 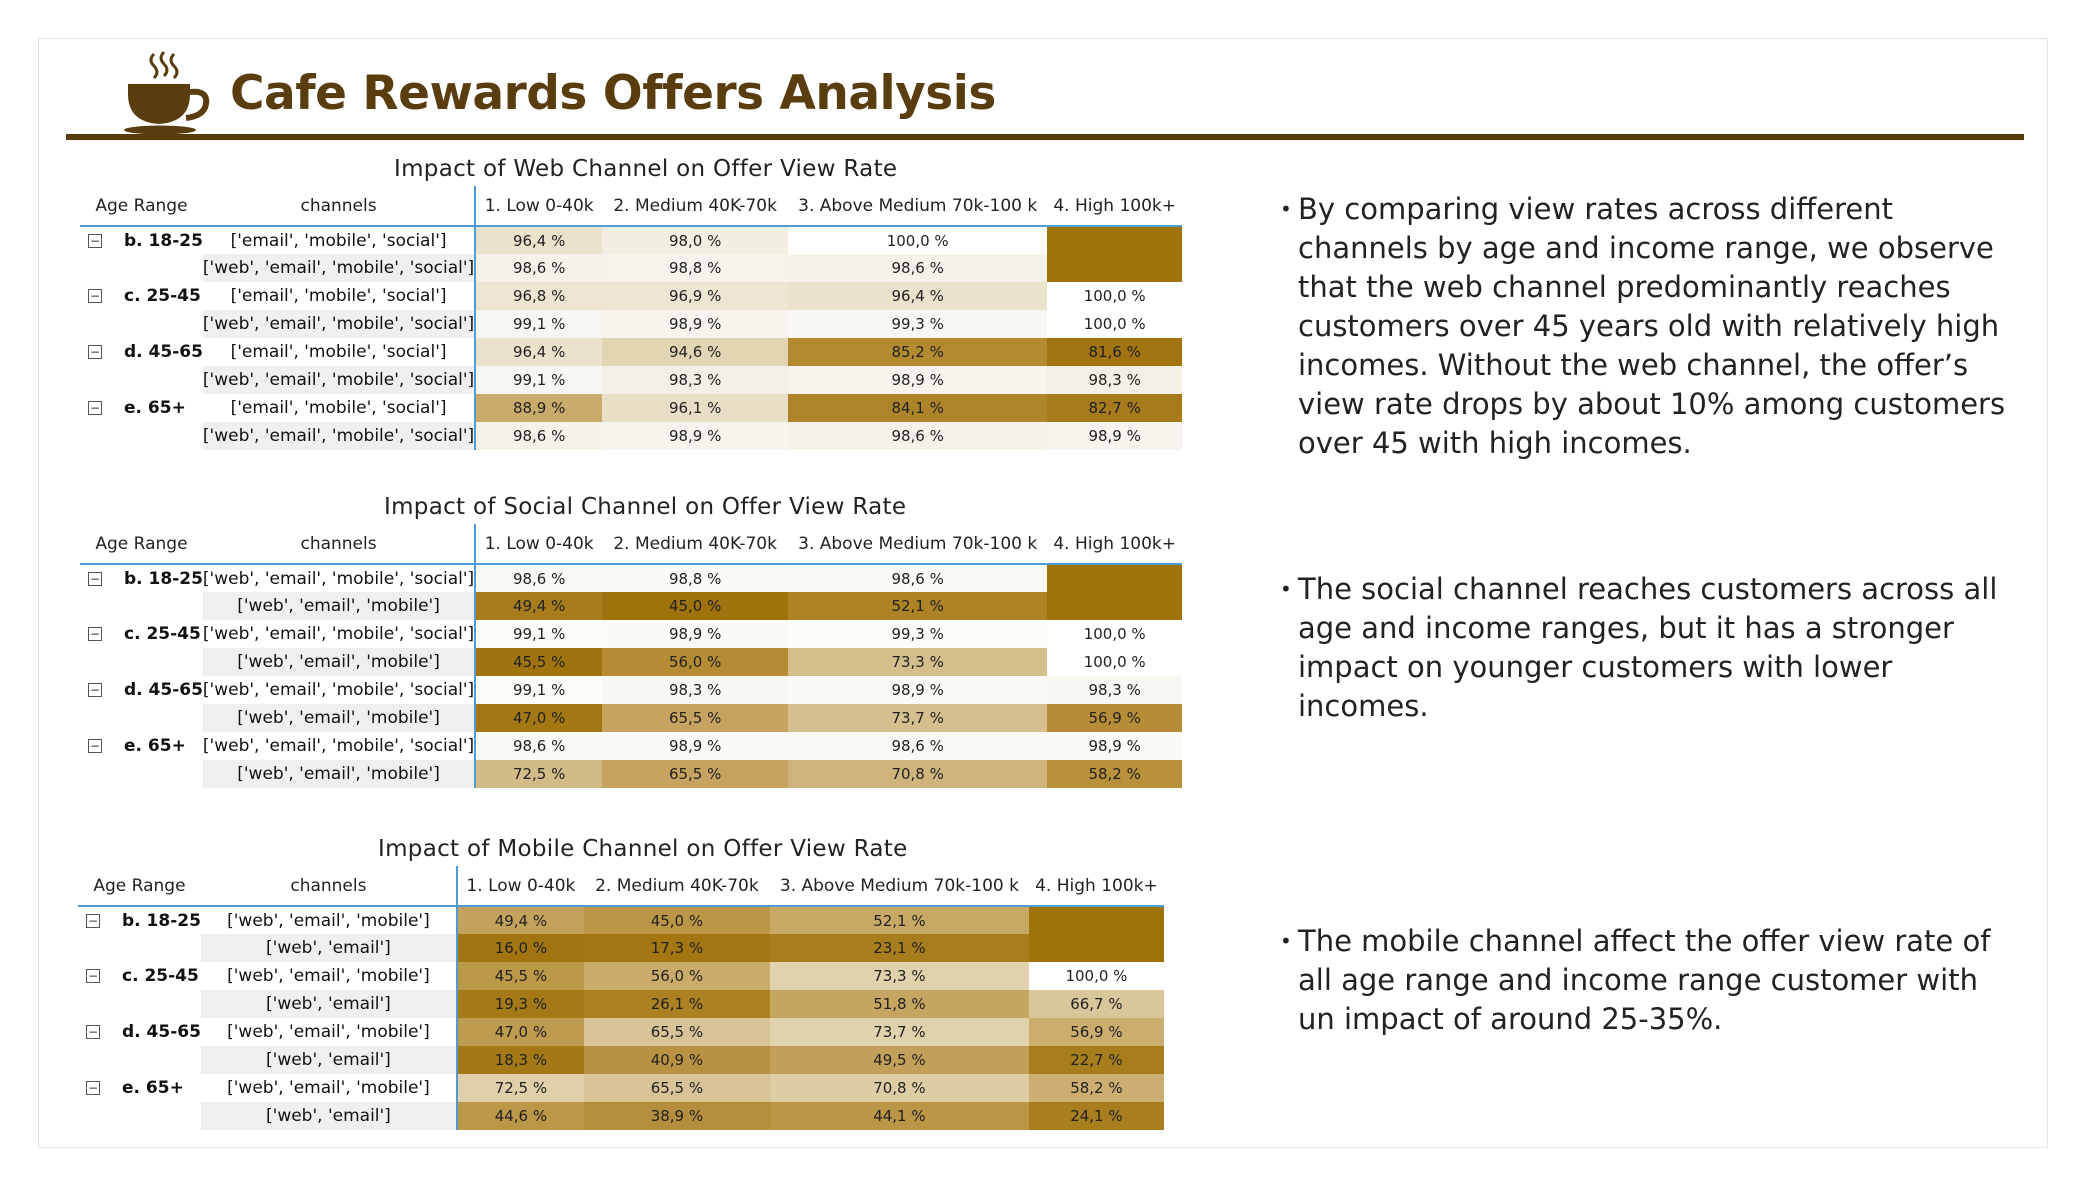 I want to click on value-cell, so click(x=1115, y=239).